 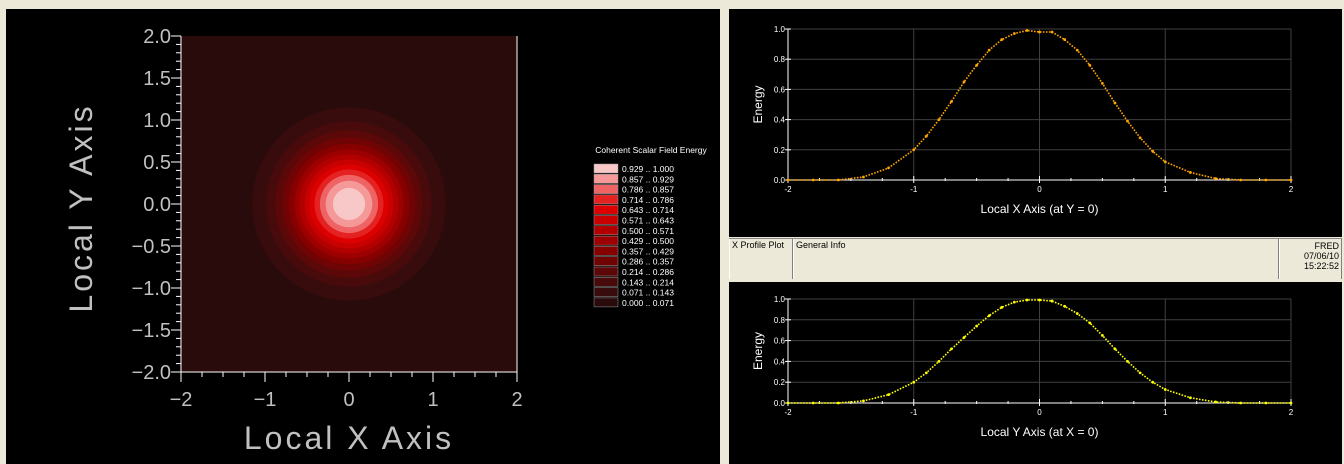 I want to click on y-profile-x-tick-label: 0, so click(x=1039, y=412).